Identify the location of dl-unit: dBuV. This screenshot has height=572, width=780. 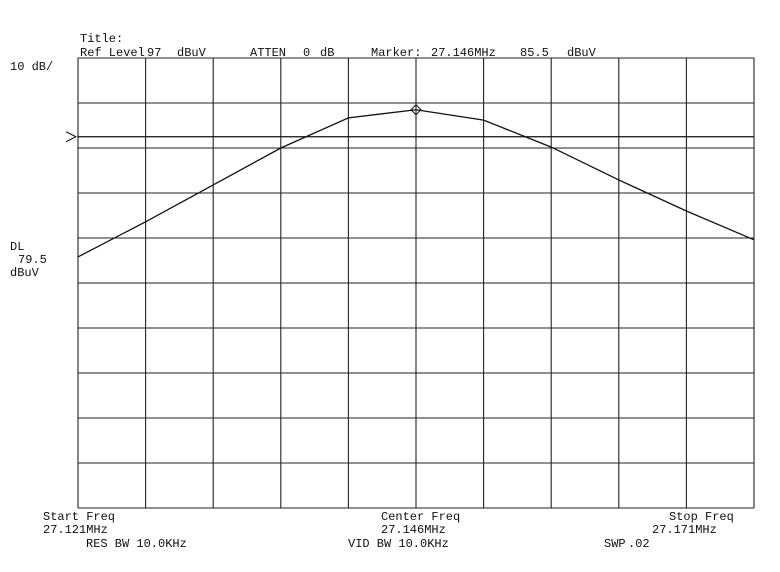
(25, 273).